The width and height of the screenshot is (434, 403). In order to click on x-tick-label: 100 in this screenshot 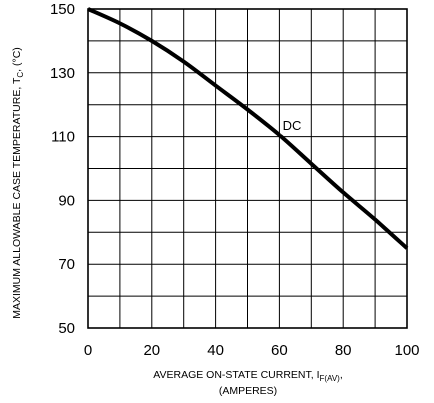, I will do `click(406, 350)`.